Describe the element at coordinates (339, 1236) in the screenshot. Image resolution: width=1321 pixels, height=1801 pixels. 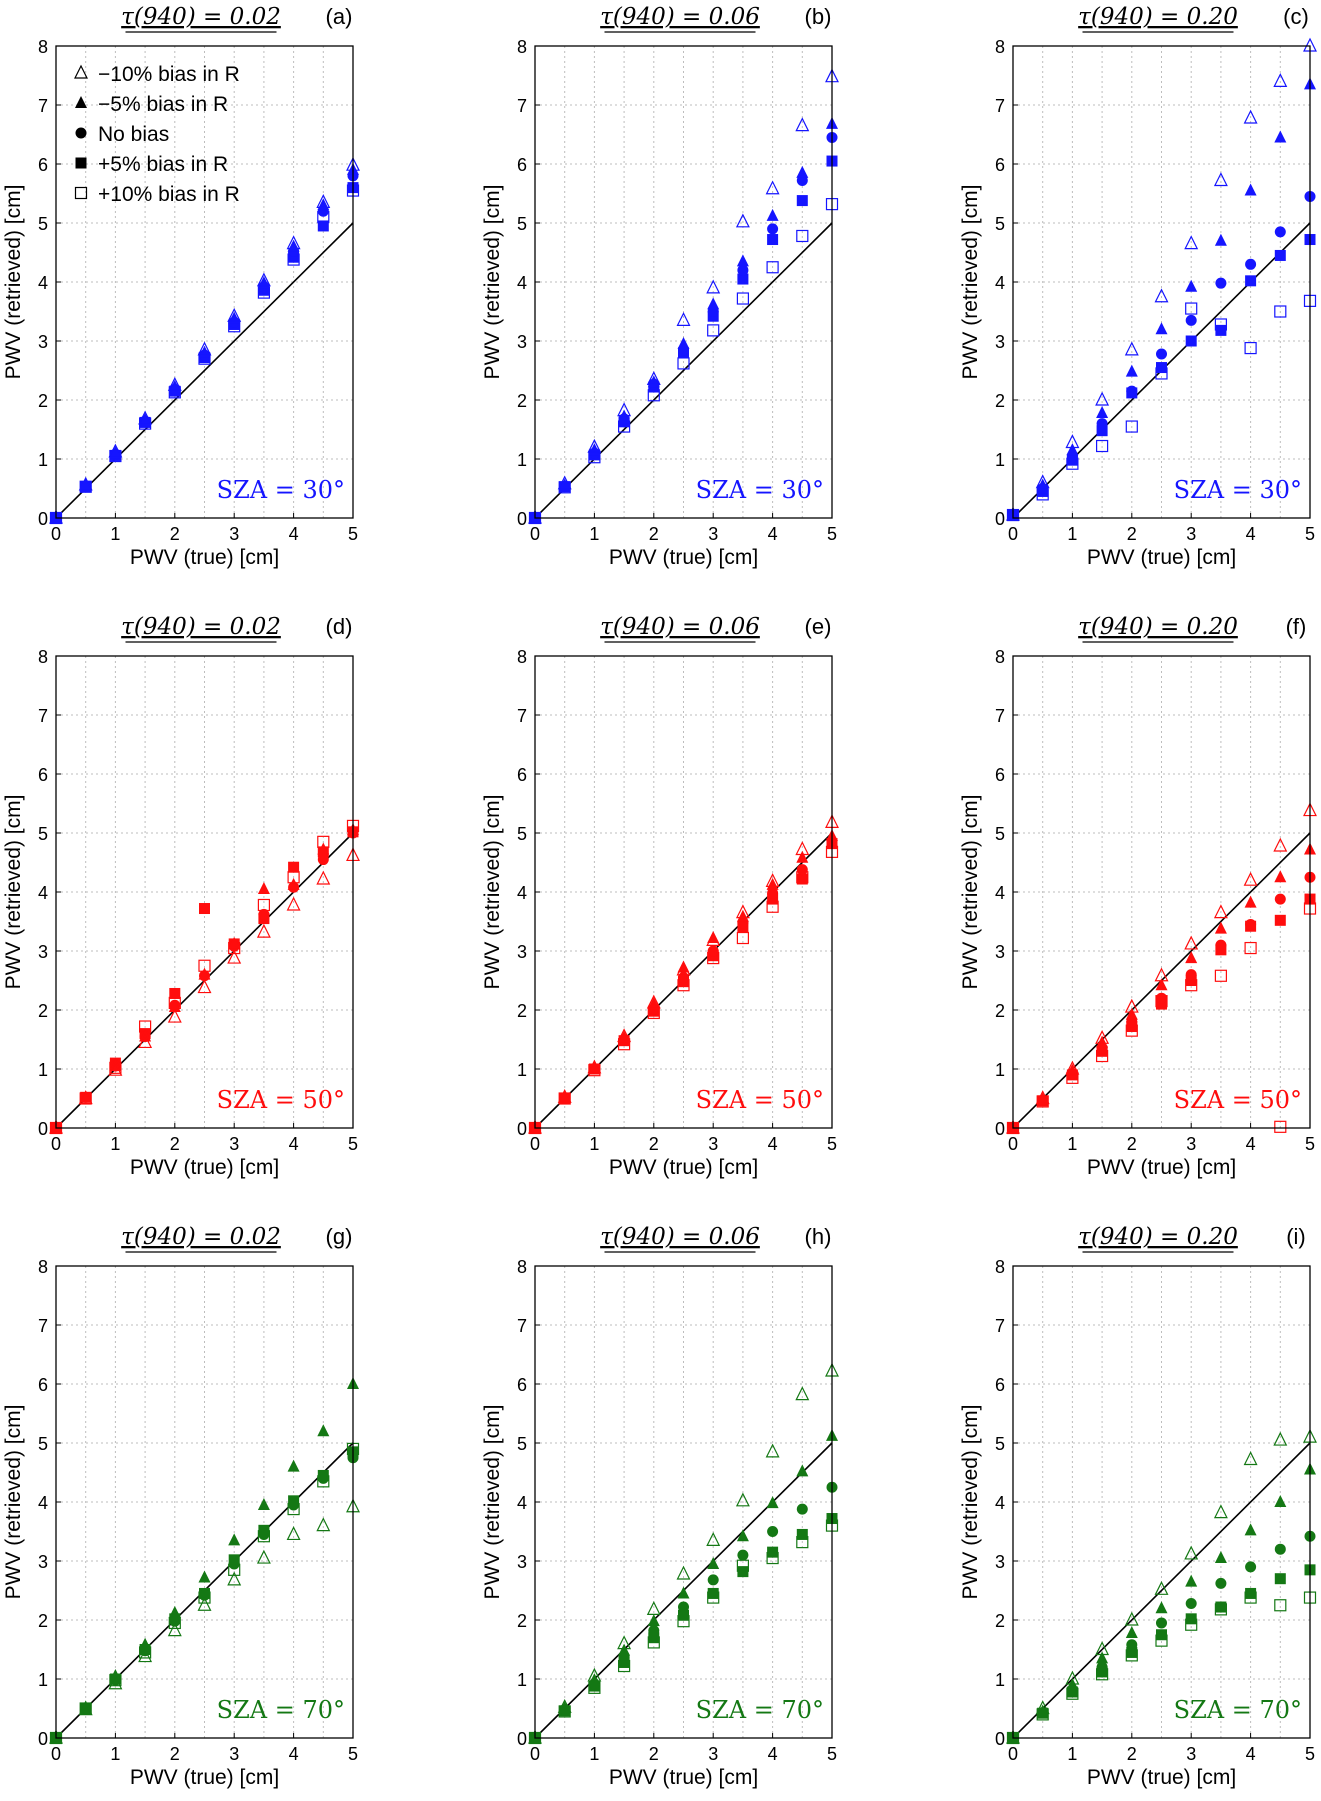
I see `panel-letter: (g)` at that location.